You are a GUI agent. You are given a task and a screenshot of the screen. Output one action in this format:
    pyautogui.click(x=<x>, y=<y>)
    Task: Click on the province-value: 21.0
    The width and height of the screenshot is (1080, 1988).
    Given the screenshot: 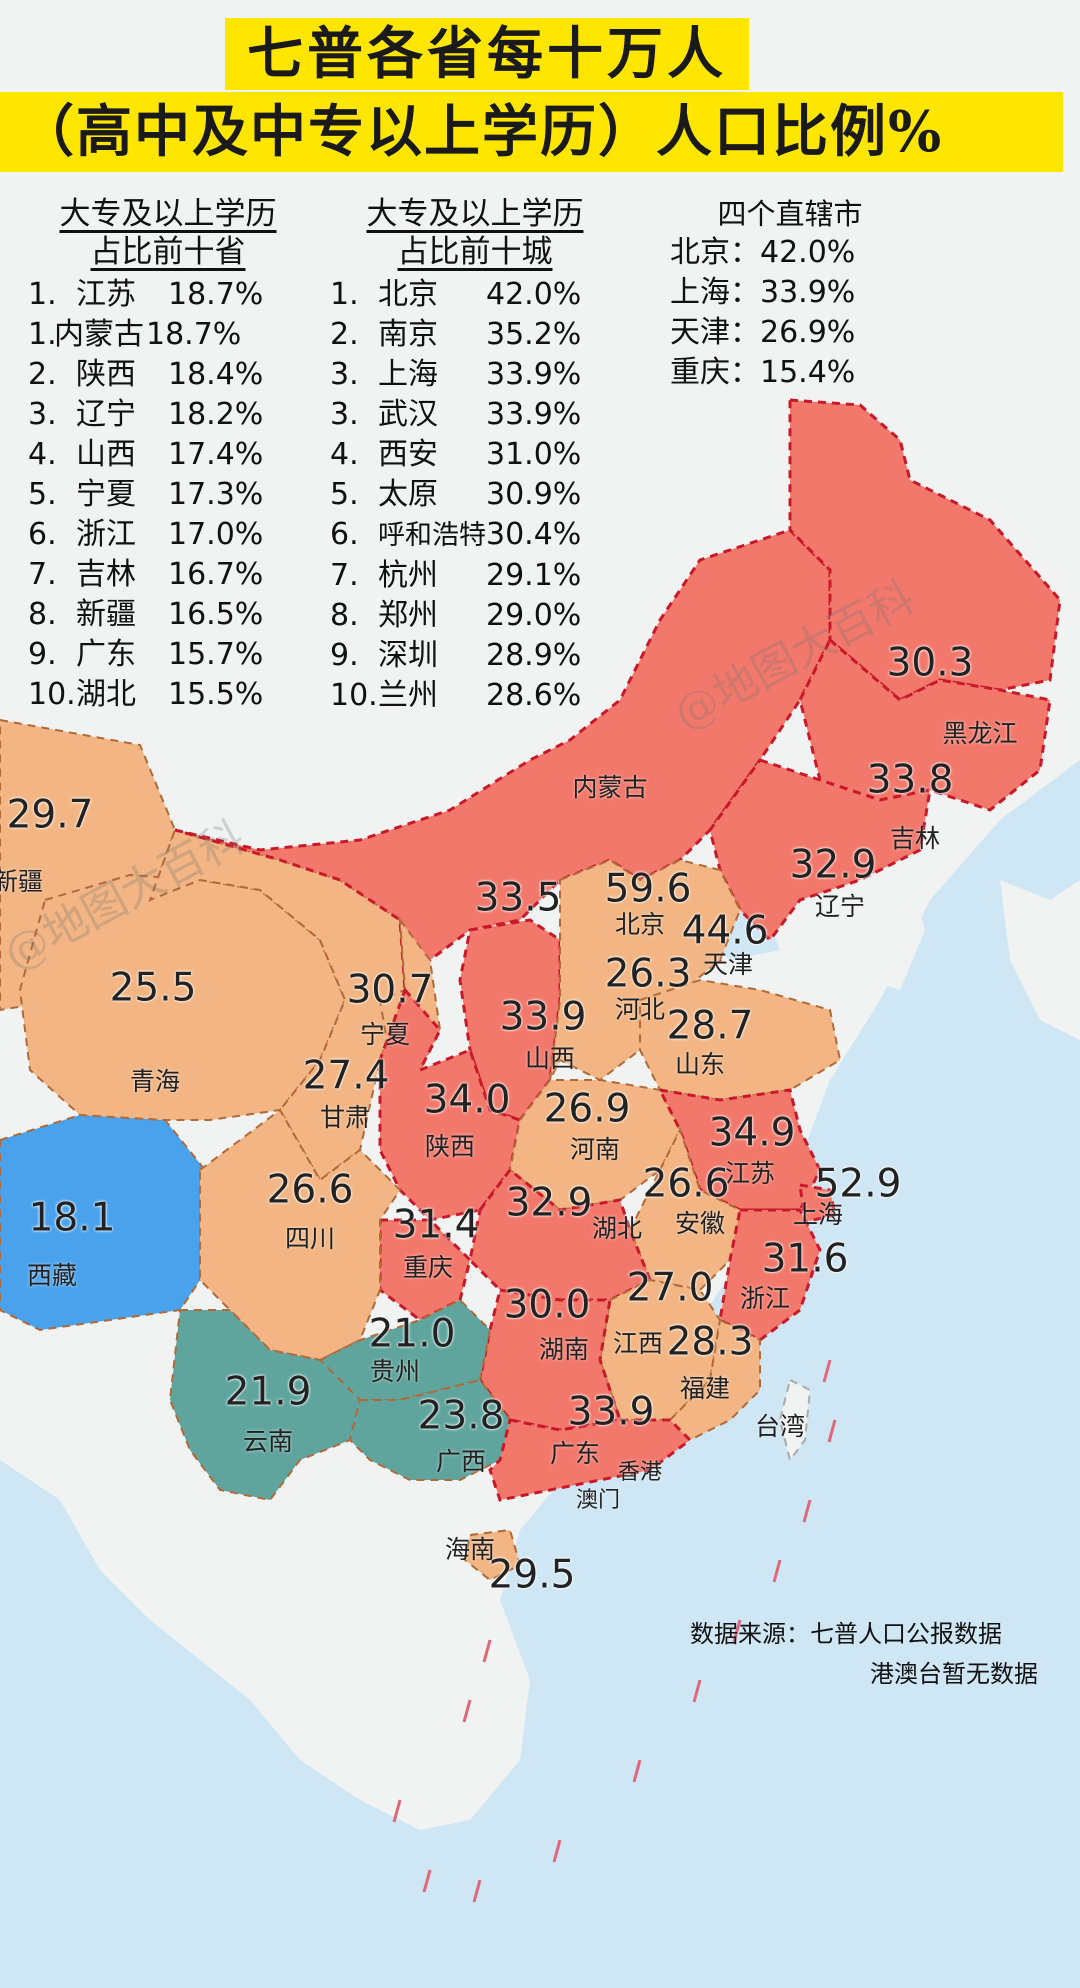 What is the action you would take?
    pyautogui.click(x=412, y=1334)
    